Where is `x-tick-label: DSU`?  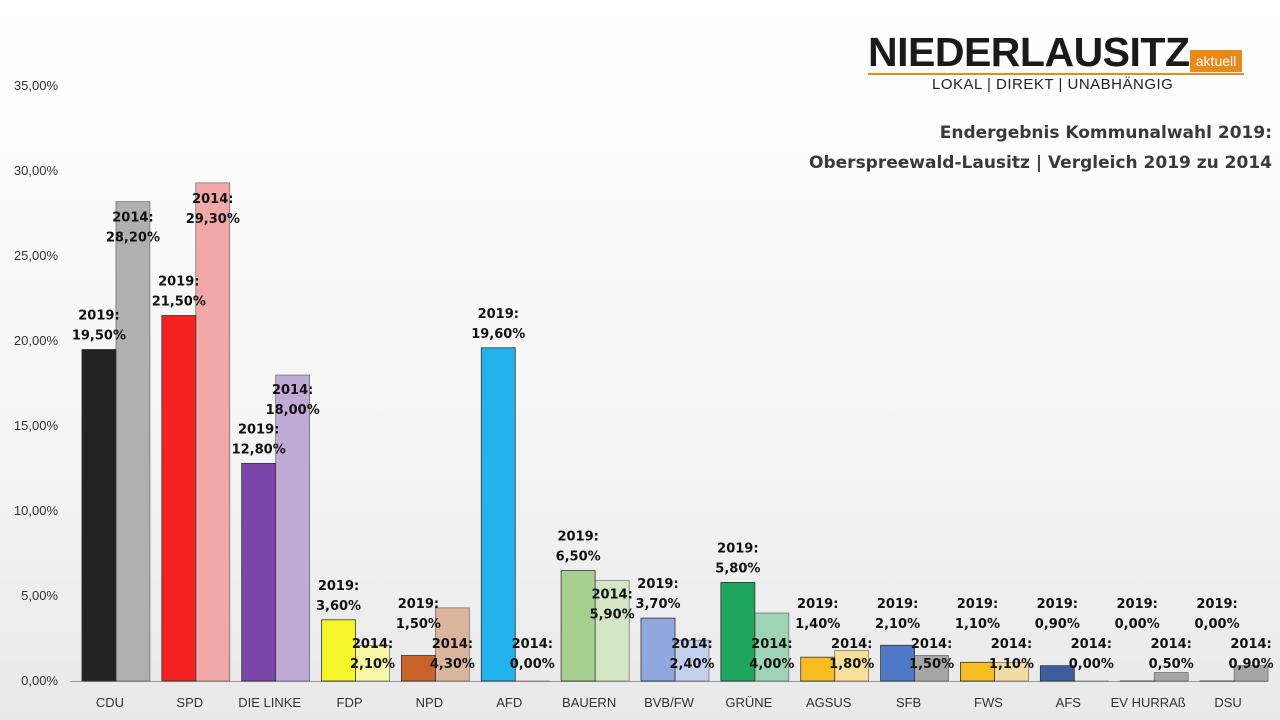
x-tick-label: DSU is located at coordinates (1227, 702).